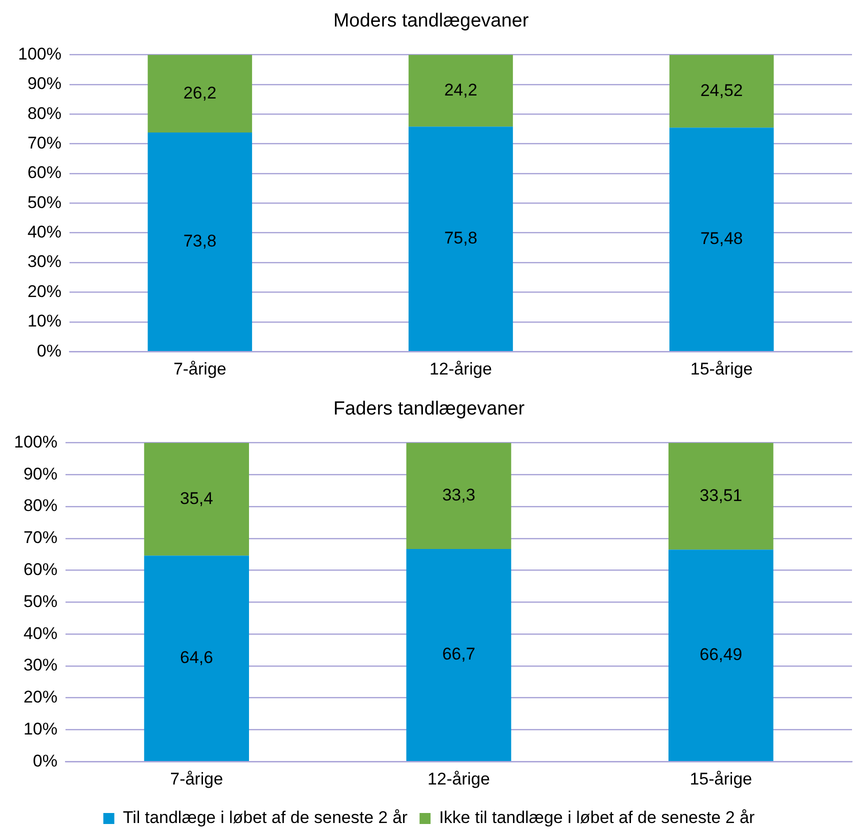 Image resolution: width=856 pixels, height=837 pixels. I want to click on data-label: 24,52, so click(721, 90).